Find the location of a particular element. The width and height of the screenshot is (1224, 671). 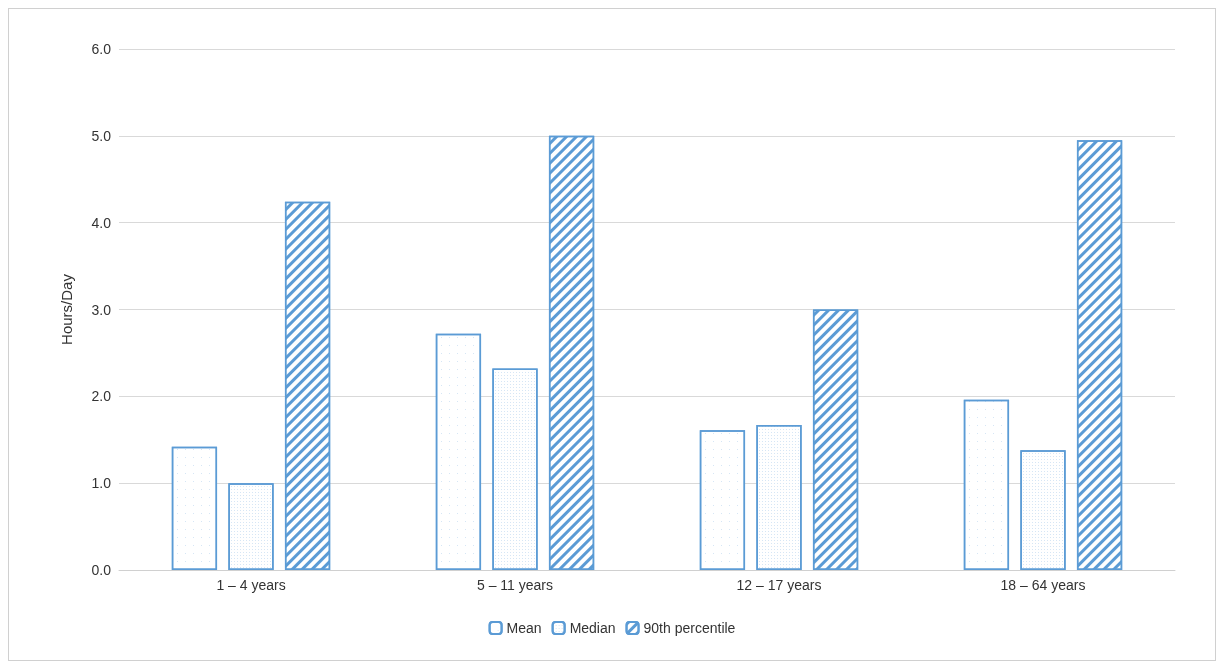

y-tick-label: 3.0 is located at coordinates (101, 309).